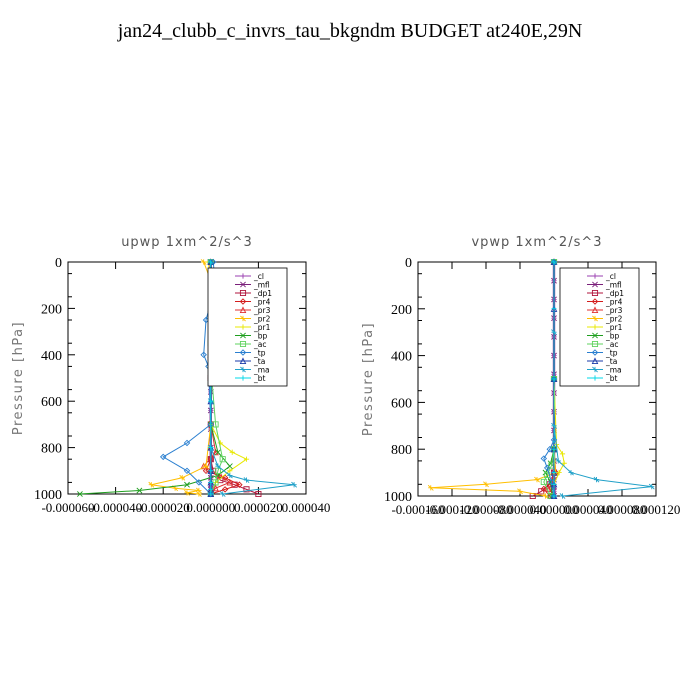  What do you see at coordinates (18, 378) in the screenshot?
I see `y-axis-label: Pressure [hPa]` at bounding box center [18, 378].